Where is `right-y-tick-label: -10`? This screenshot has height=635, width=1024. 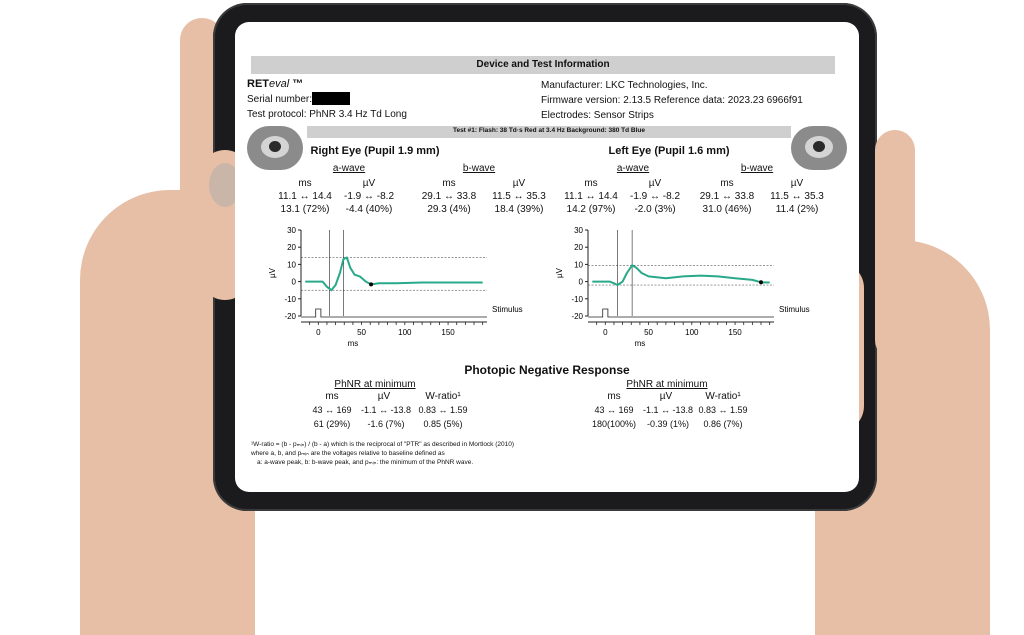 right-y-tick-label: -10 is located at coordinates (290, 299).